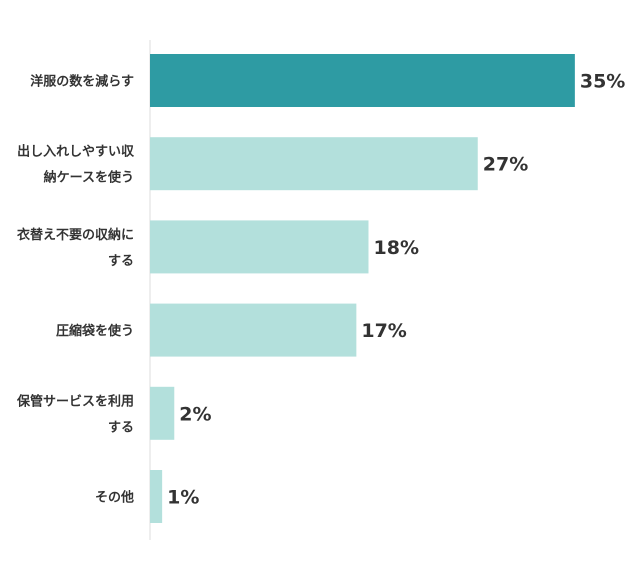 The width and height of the screenshot is (640, 577). Describe the element at coordinates (75, 235) in the screenshot. I see `category-label-line: 衣替え不要の収納に` at that location.